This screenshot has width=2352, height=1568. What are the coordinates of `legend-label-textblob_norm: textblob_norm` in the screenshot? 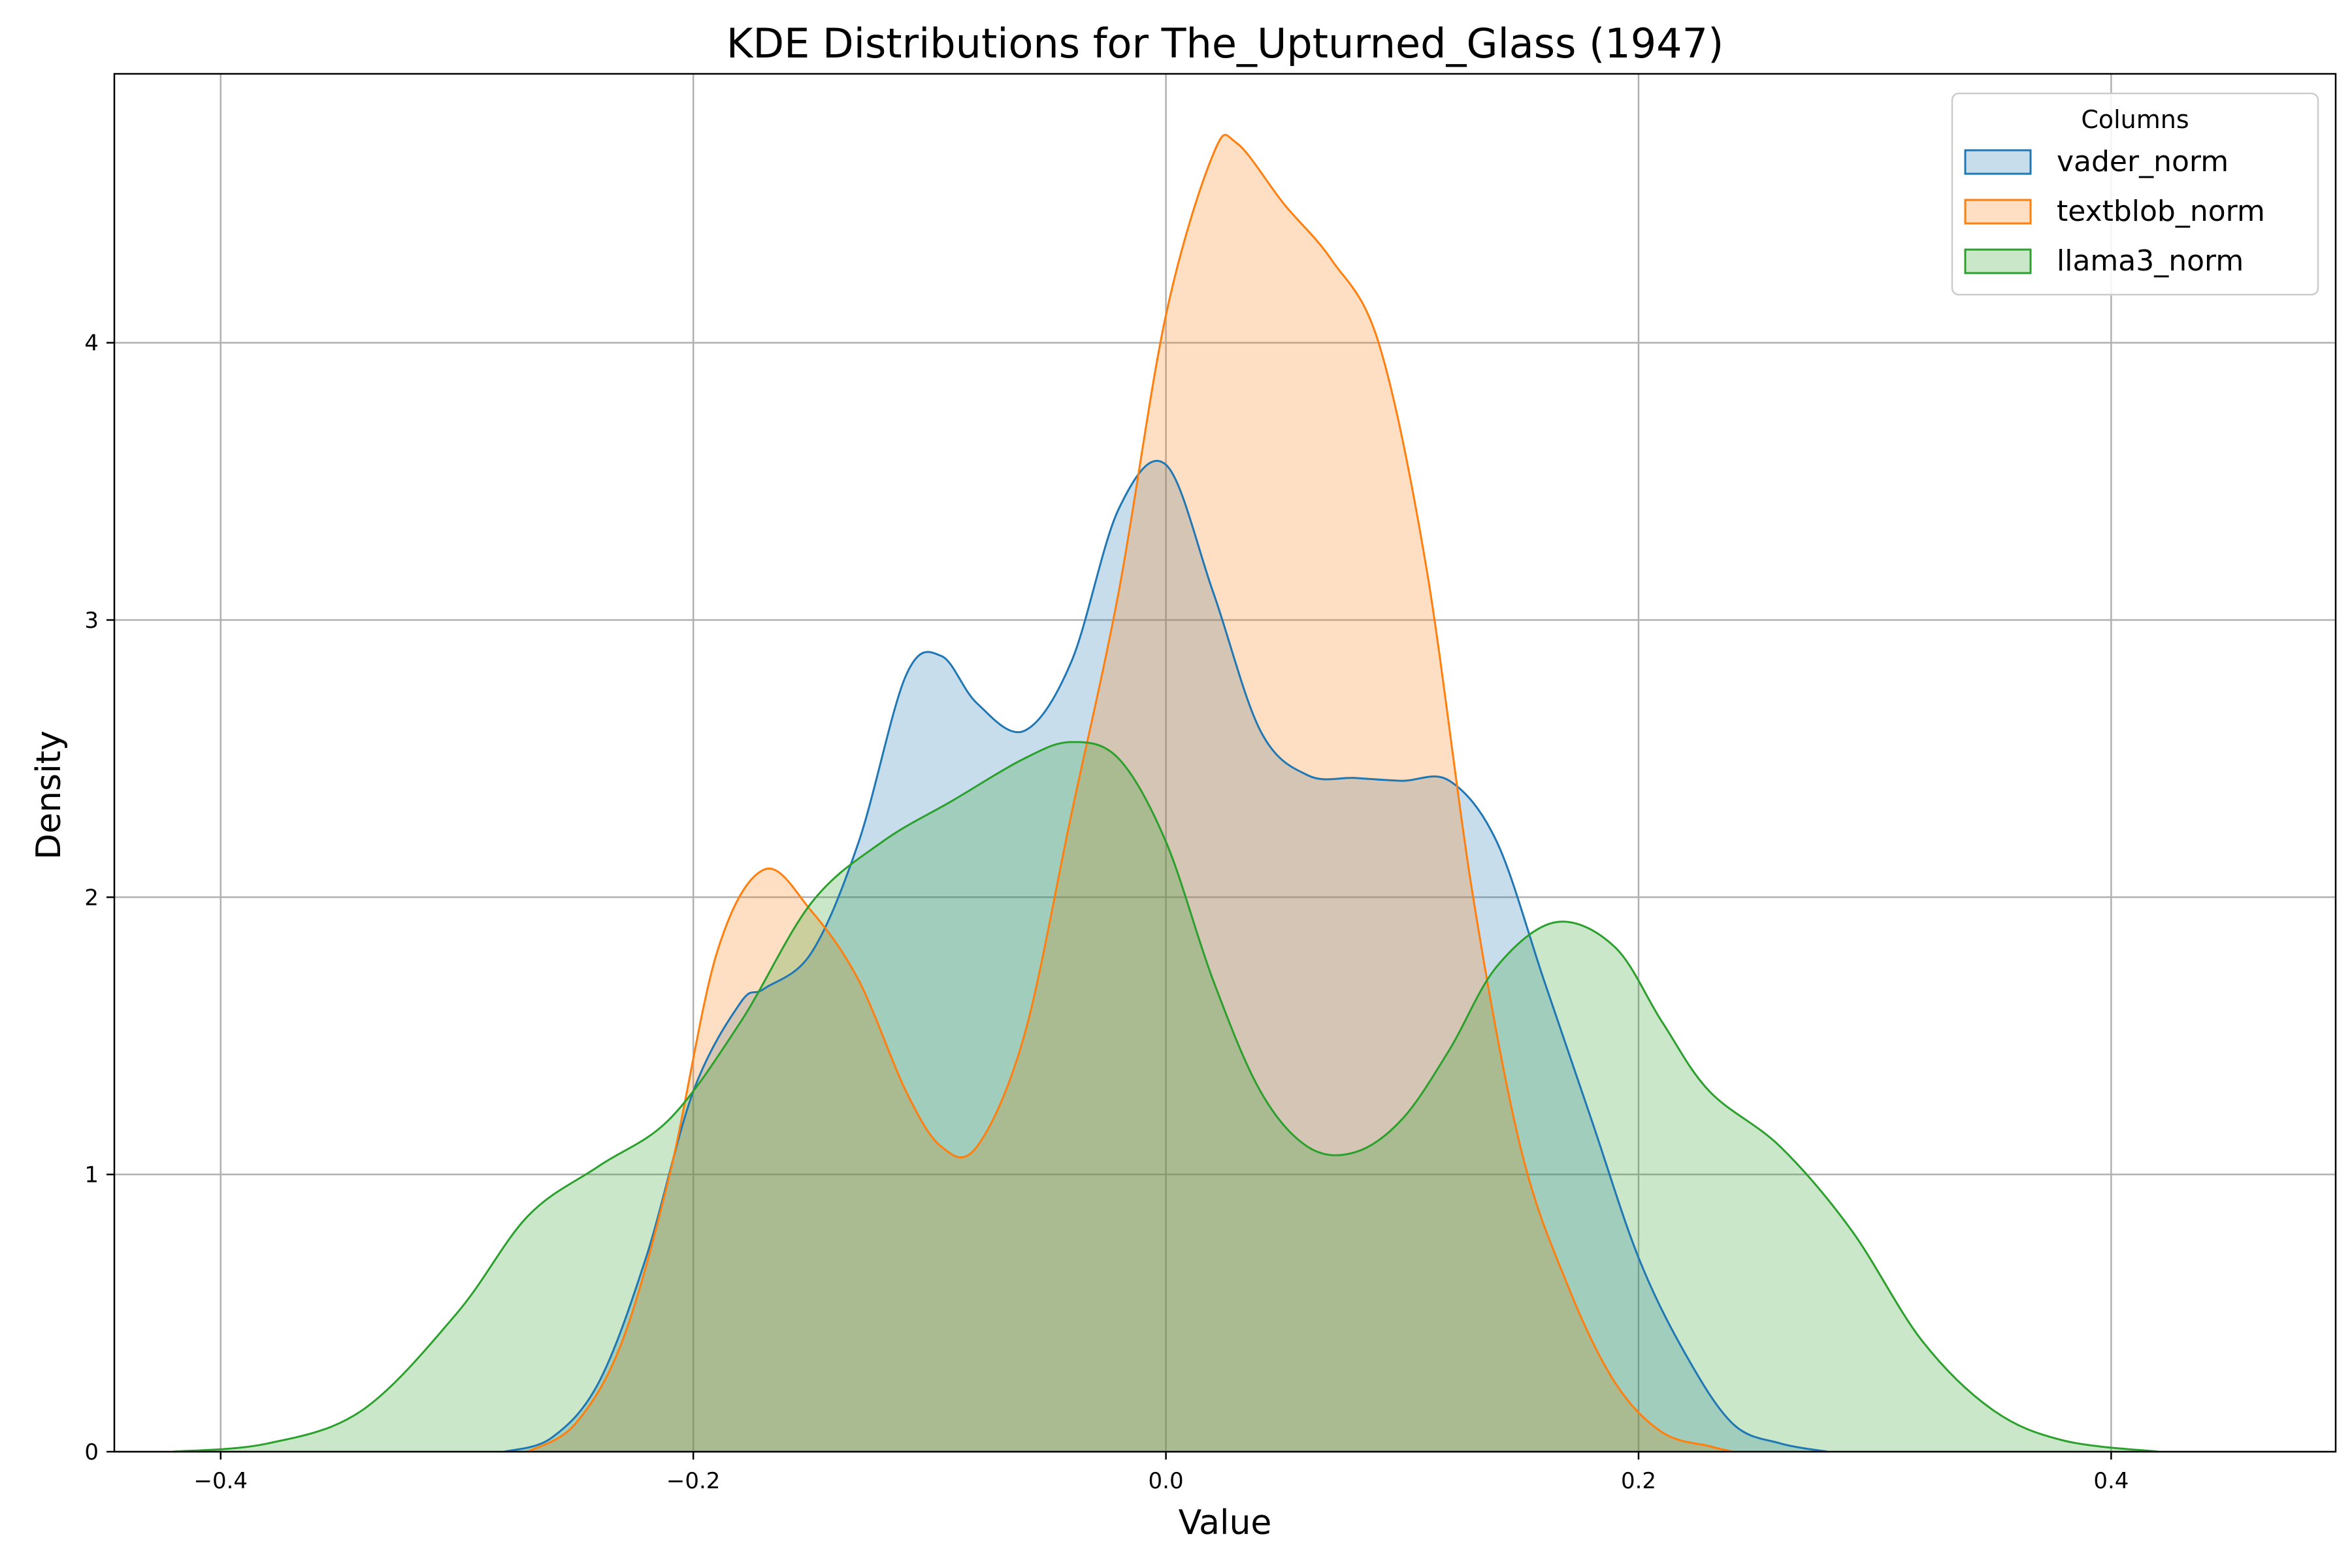 It's located at (2161, 211).